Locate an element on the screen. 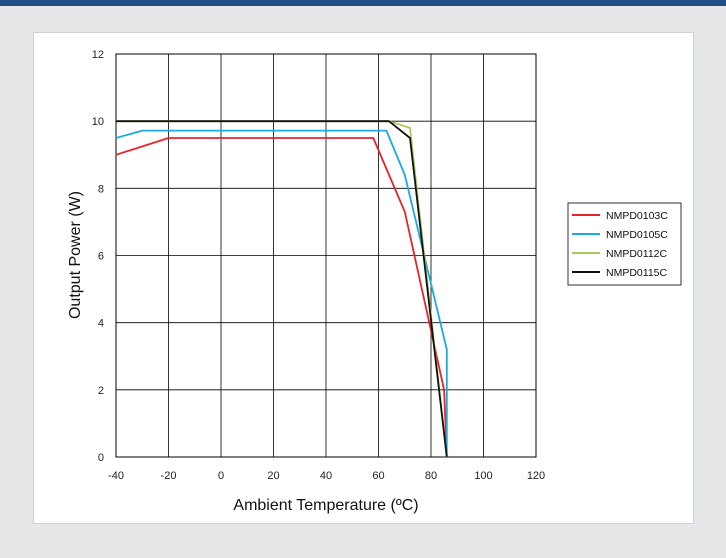 The image size is (726, 558). y-tick-label: 2 is located at coordinates (101, 391).